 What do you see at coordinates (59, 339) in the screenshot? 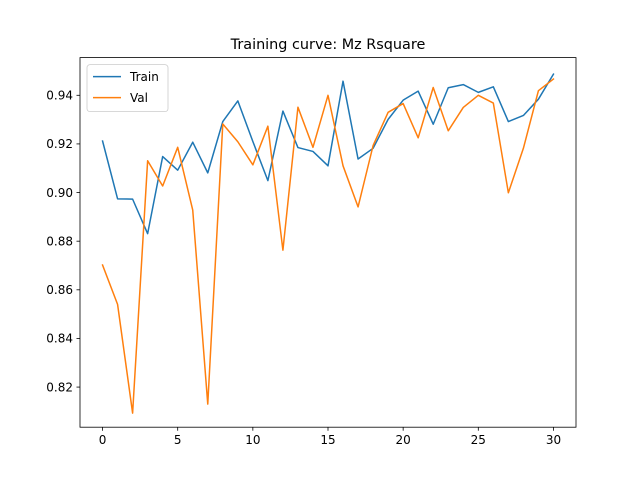
I see `y-tick-label: 0.84` at bounding box center [59, 339].